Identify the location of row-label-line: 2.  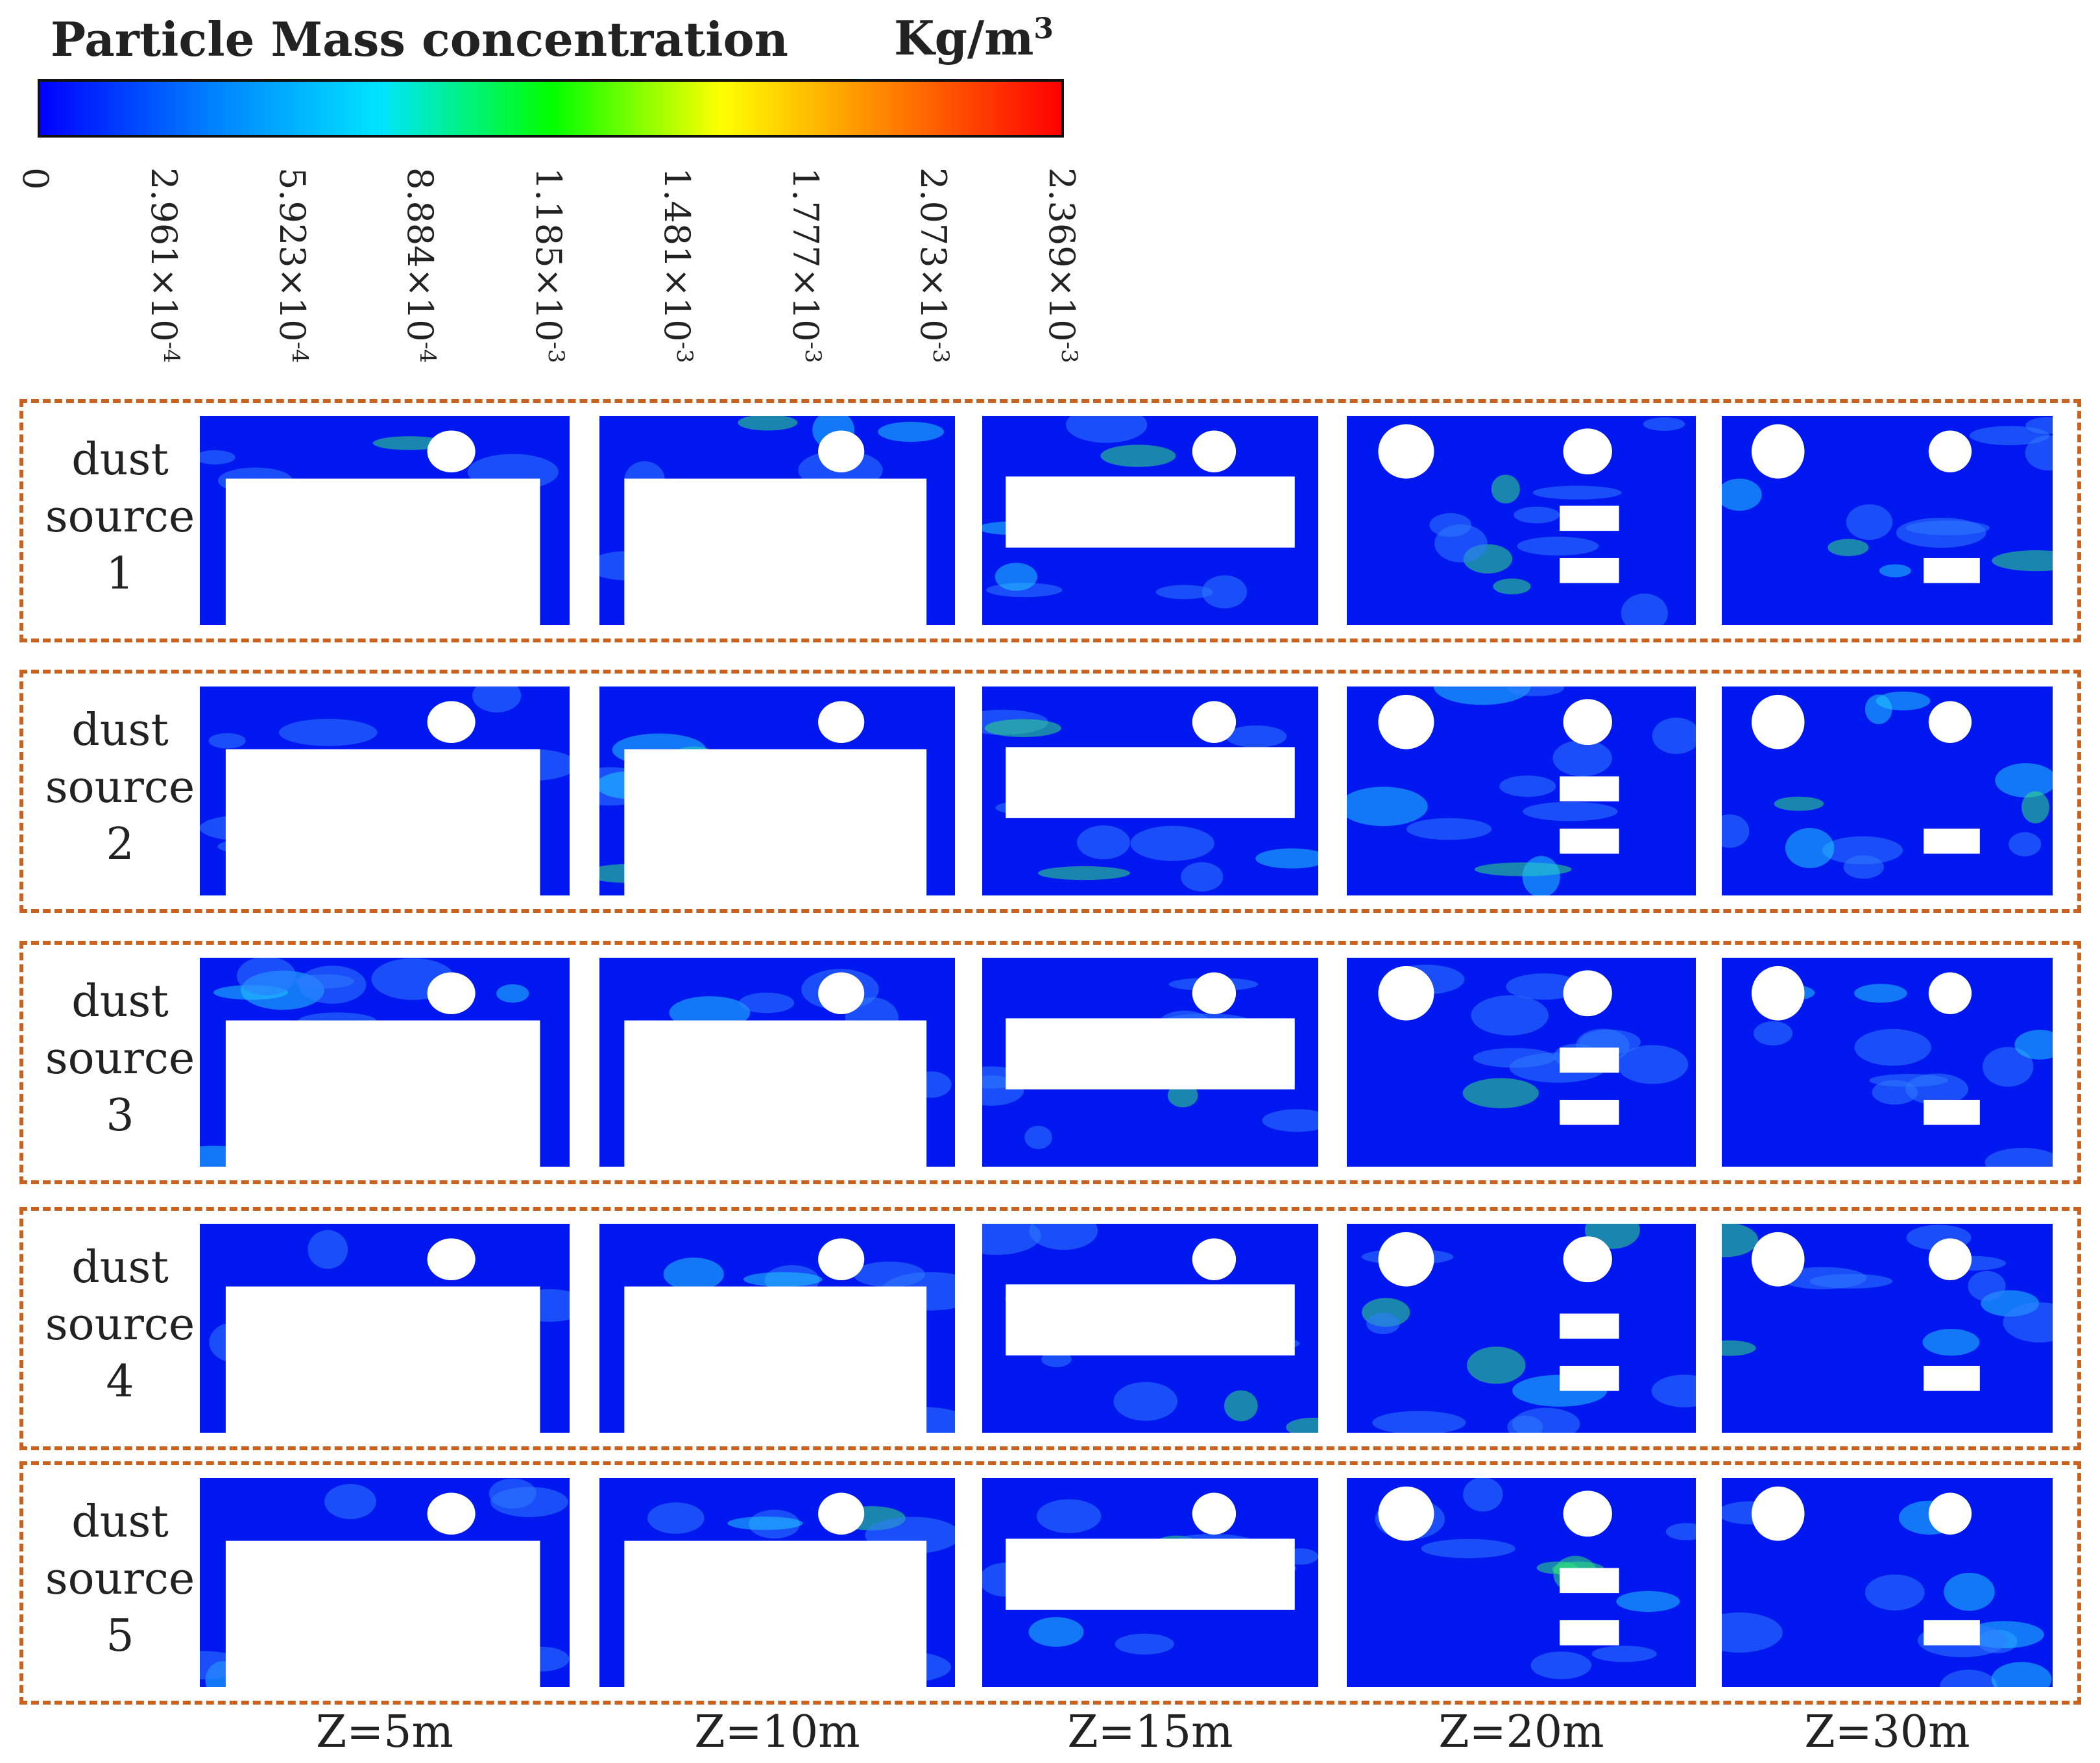
(120, 844).